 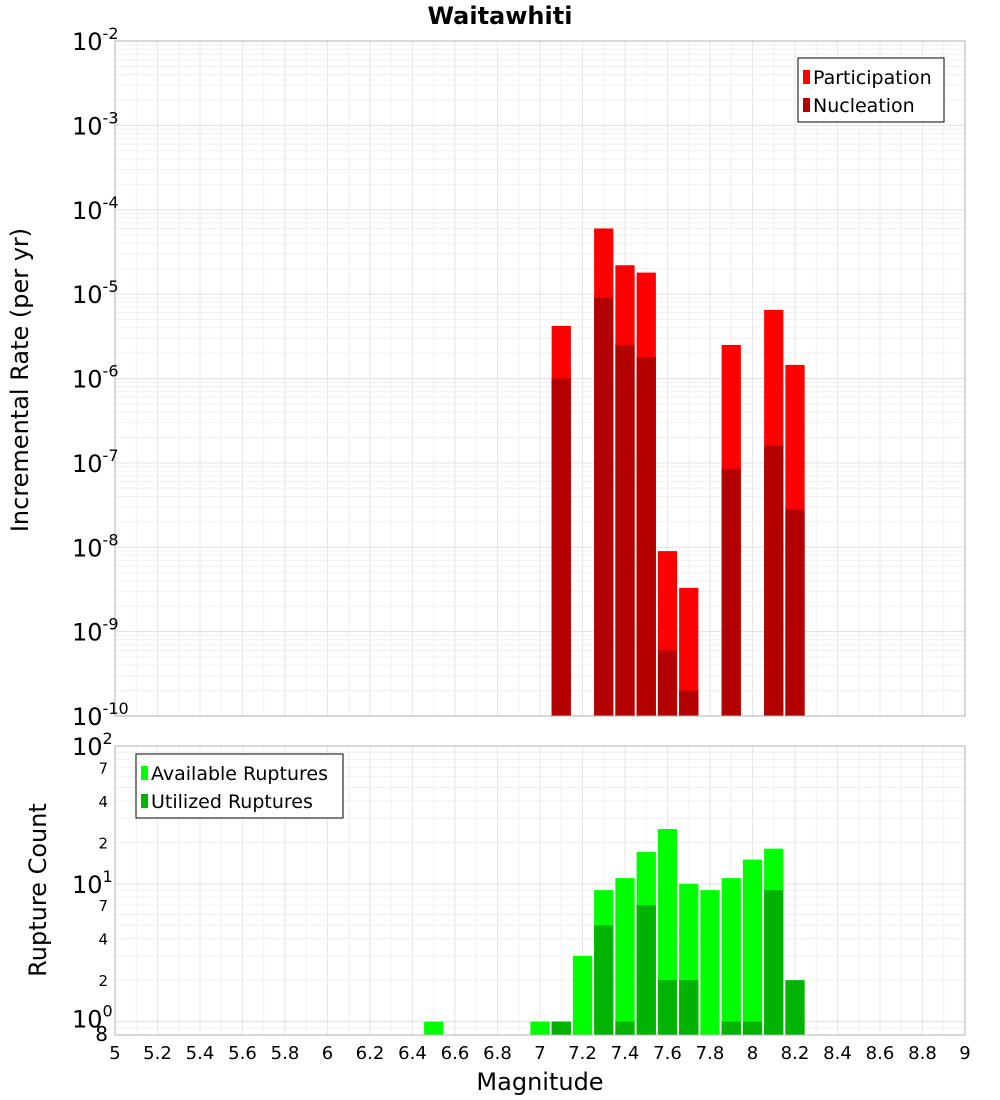 I want to click on count-y-tick-label: 10⁰, so click(x=92, y=1018).